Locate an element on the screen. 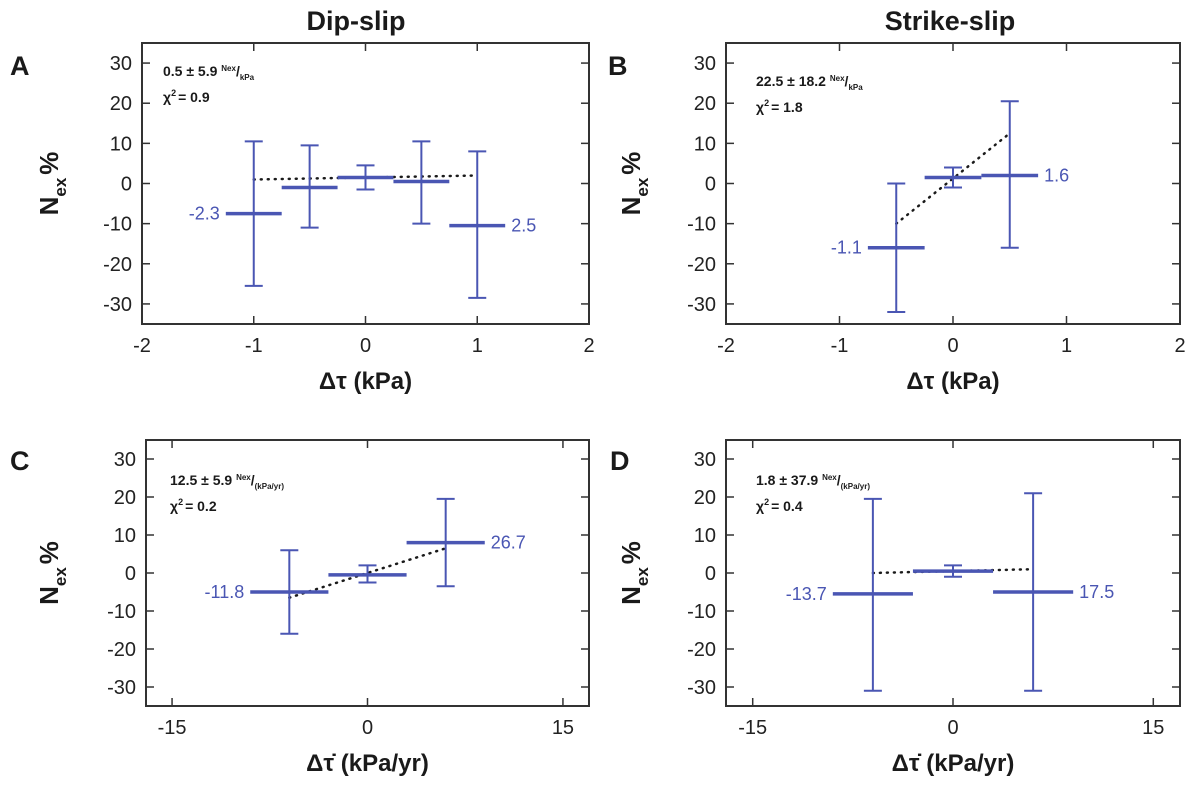 Image resolution: width=1189 pixels, height=791 pixels. fit-slope-annotation: 1.8 ± 37.9 Nex/(kPa/yr) is located at coordinates (813, 481).